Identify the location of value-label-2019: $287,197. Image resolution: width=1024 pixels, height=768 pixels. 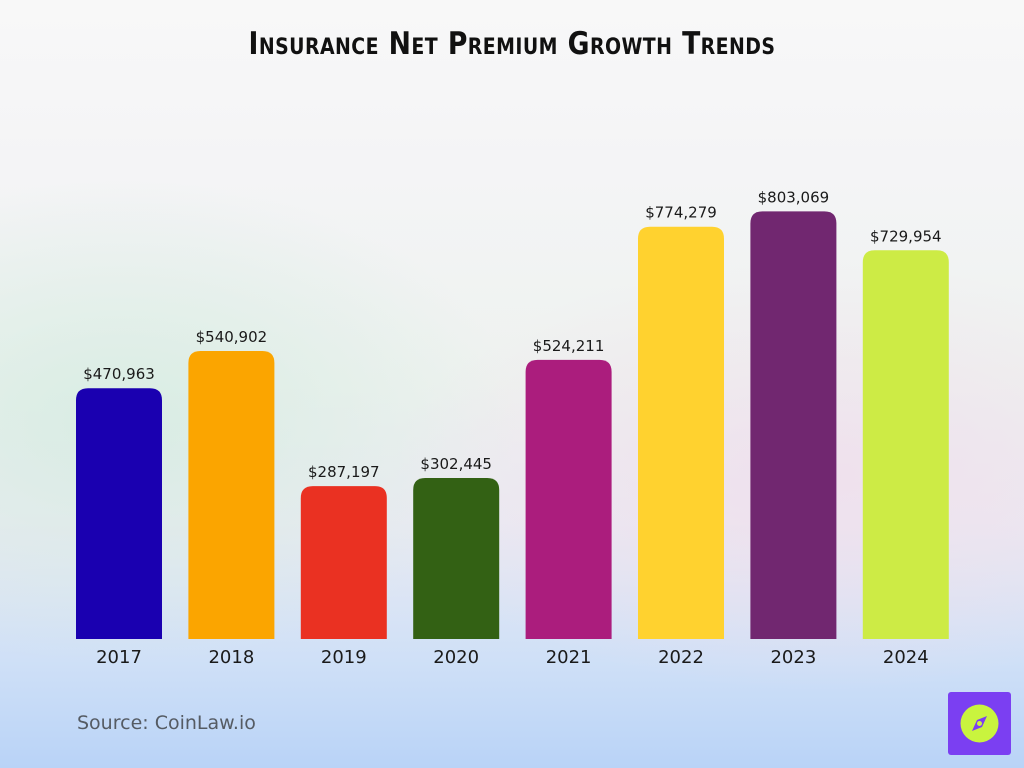
(344, 472).